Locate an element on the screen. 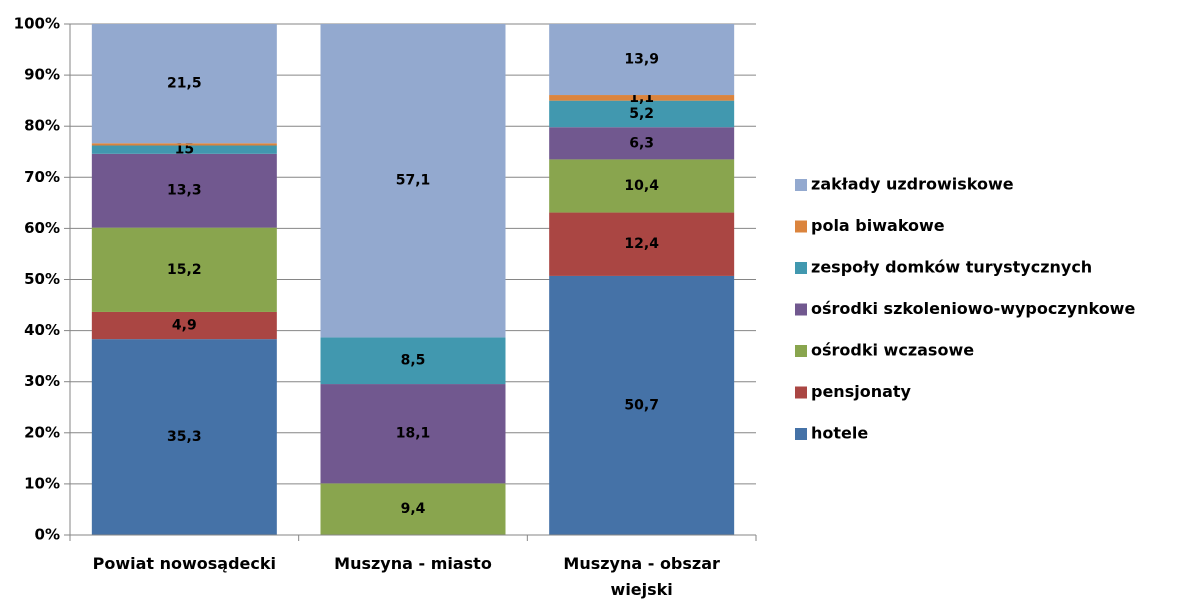 The width and height of the screenshot is (1184, 610). data-label: 57,1 is located at coordinates (413, 181).